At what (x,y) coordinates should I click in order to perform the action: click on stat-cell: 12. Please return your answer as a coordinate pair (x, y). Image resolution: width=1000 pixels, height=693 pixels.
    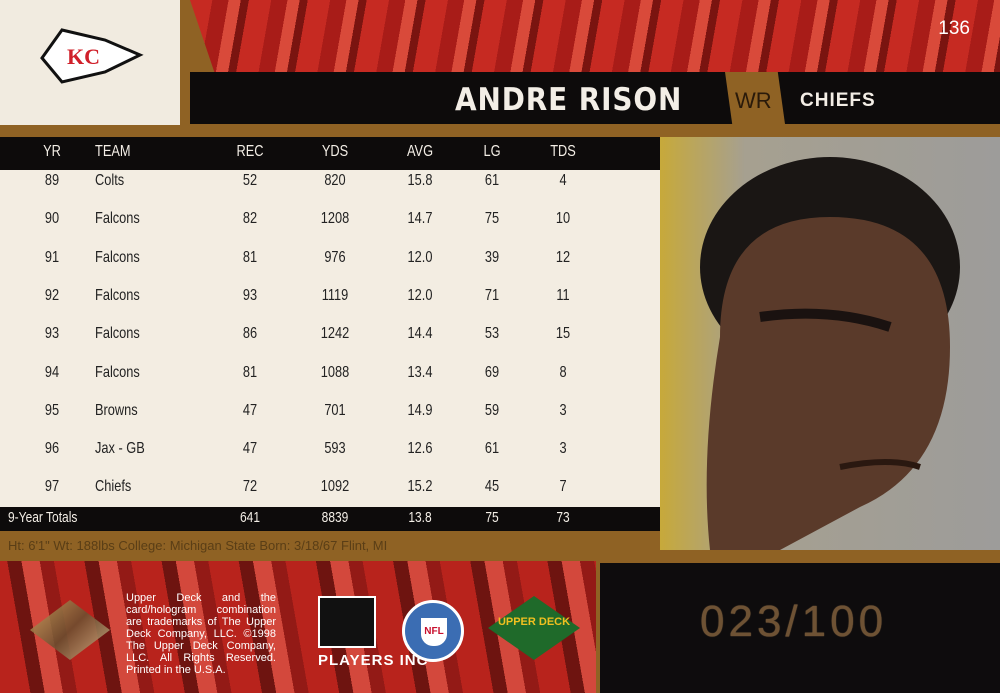
    Looking at the image, I should click on (563, 257).